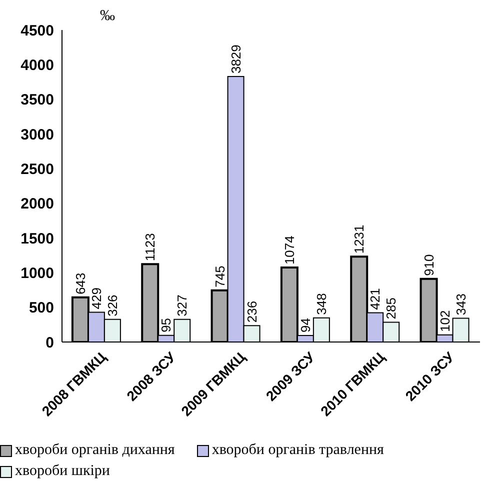 Image resolution: width=488 pixels, height=484 pixels. What do you see at coordinates (41, 308) in the screenshot?
I see `y-tick-label: 500` at bounding box center [41, 308].